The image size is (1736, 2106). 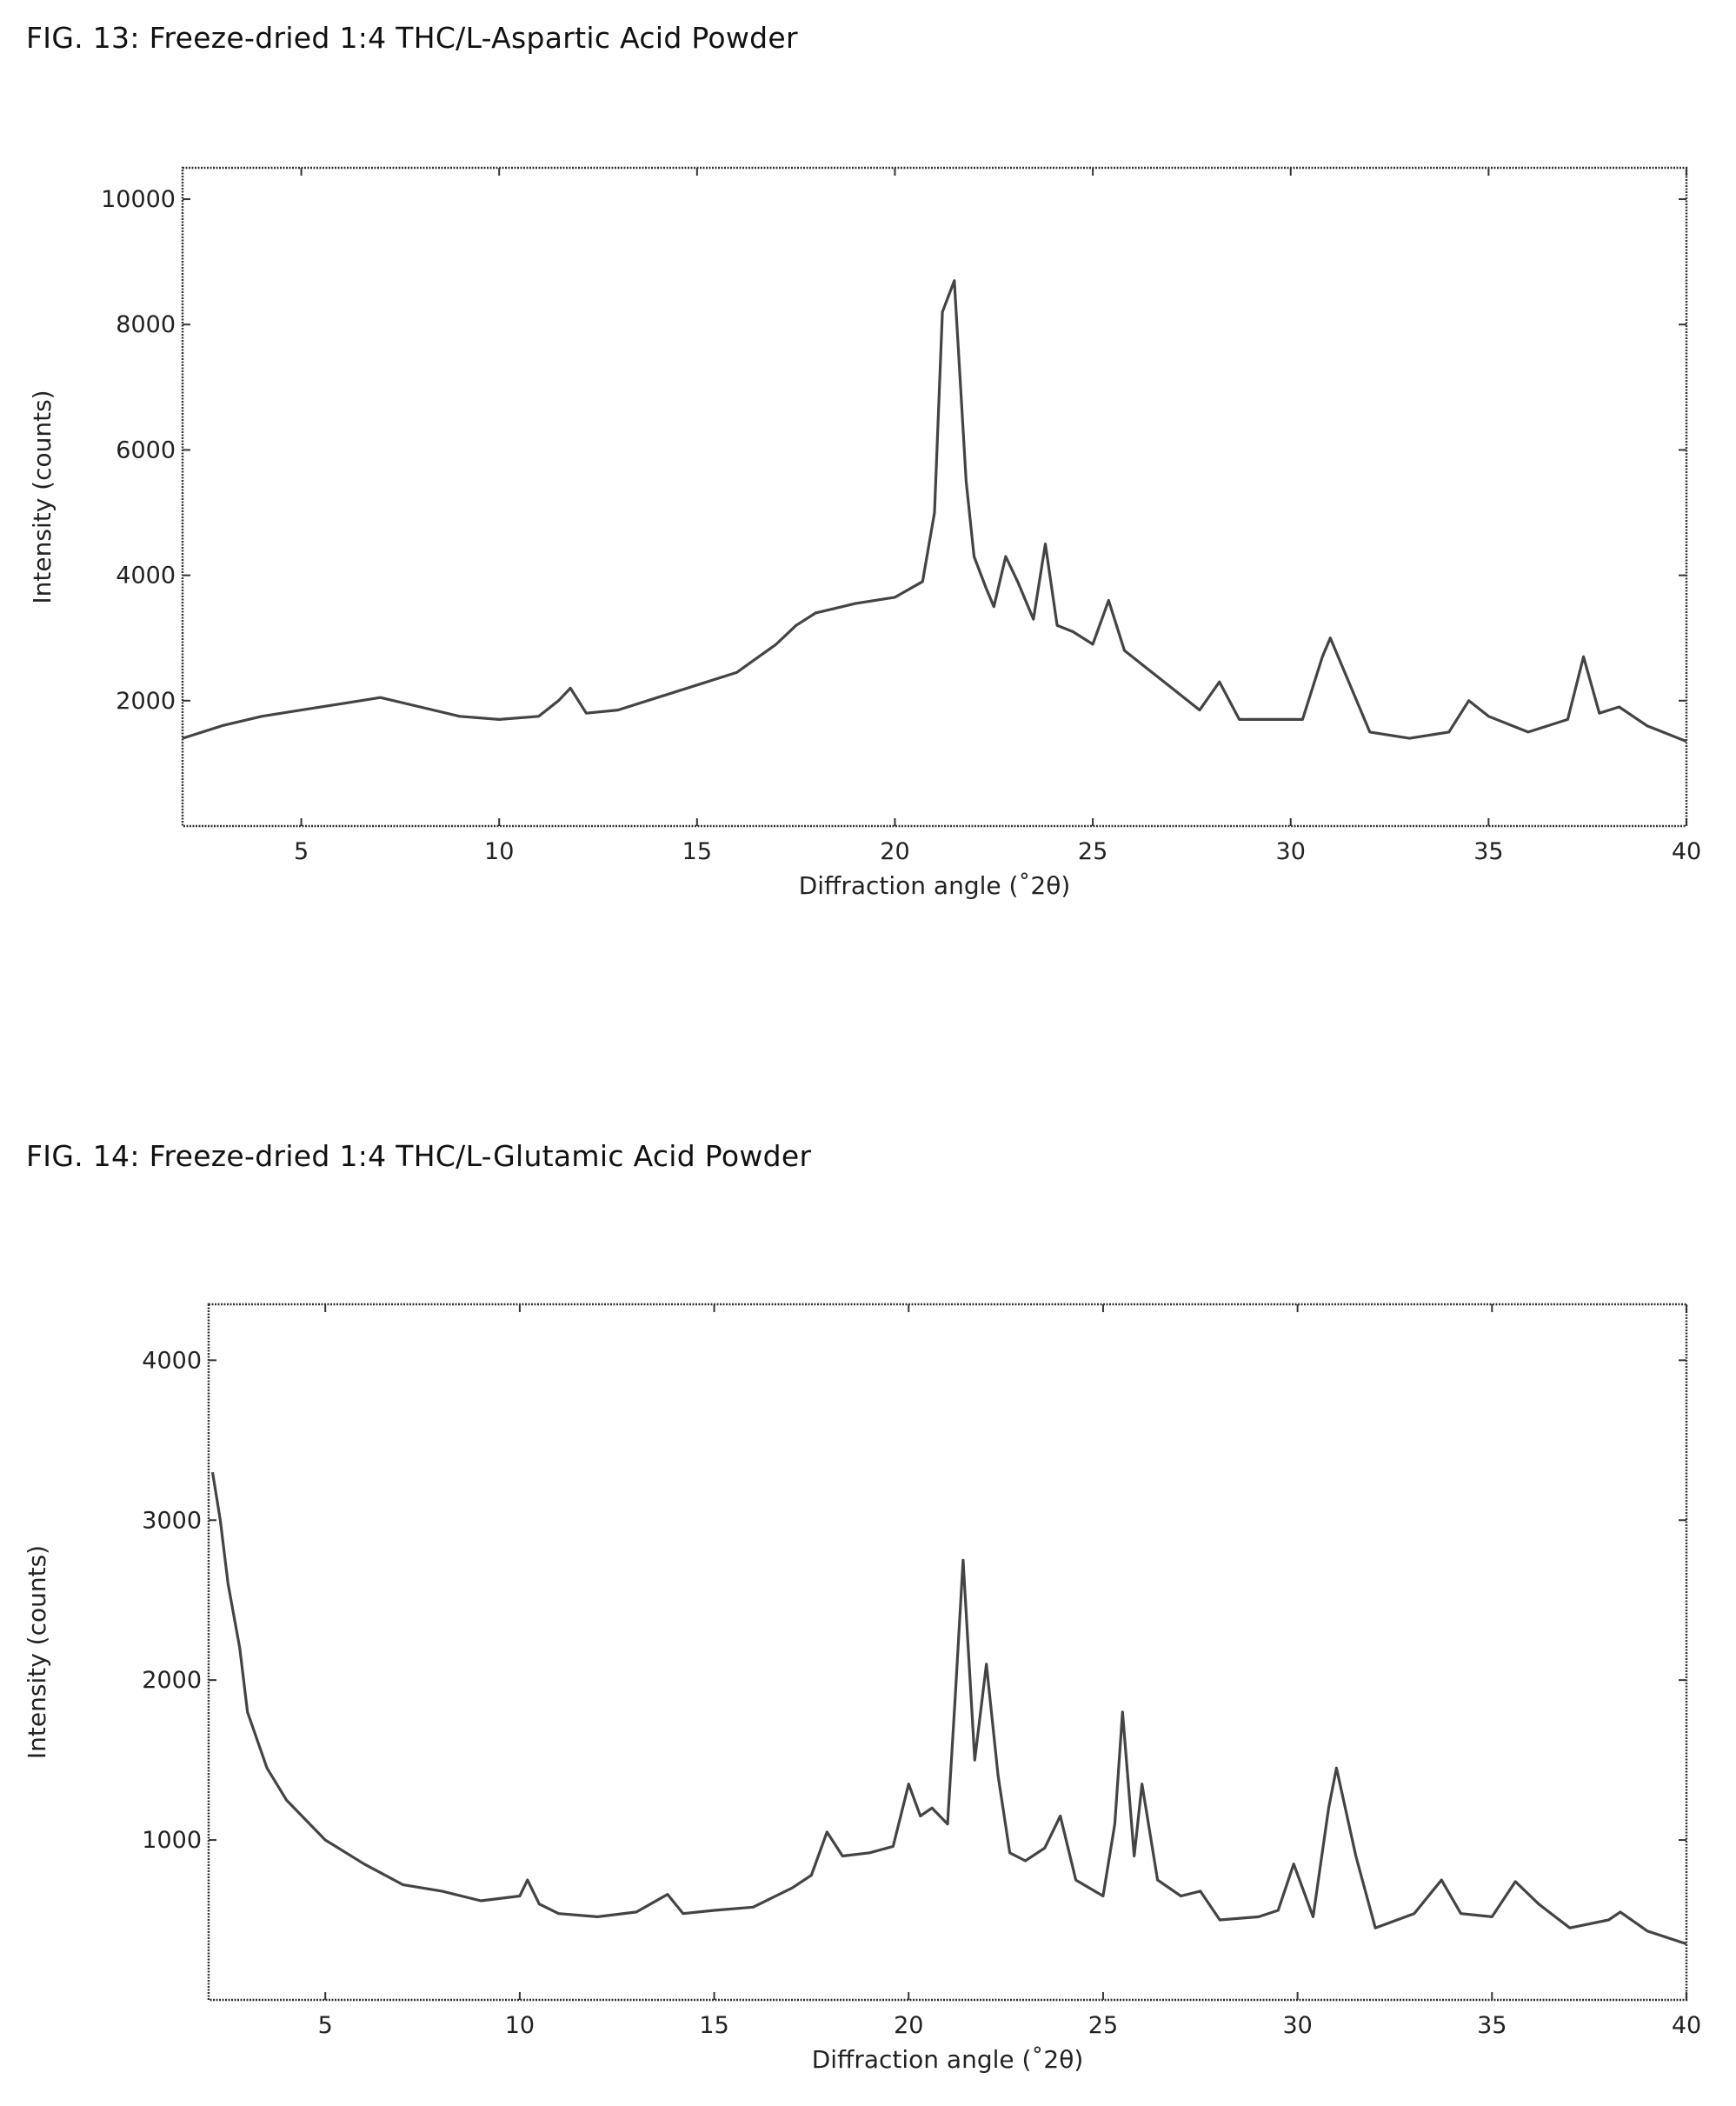 What do you see at coordinates (172, 1360) in the screenshot?
I see `fig14-y-tick-label: 4000` at bounding box center [172, 1360].